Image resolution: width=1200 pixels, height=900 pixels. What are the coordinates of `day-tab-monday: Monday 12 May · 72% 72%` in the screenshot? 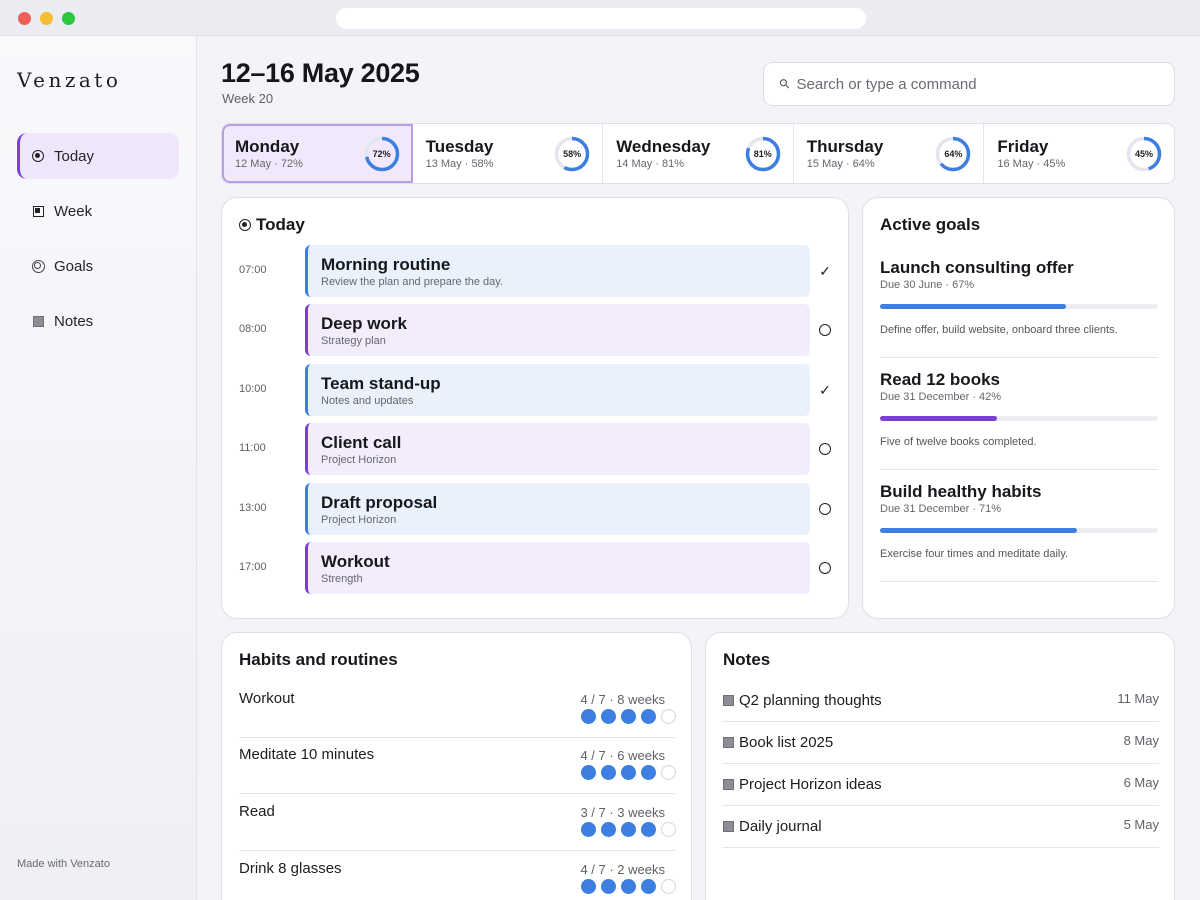 It's located at (317, 153).